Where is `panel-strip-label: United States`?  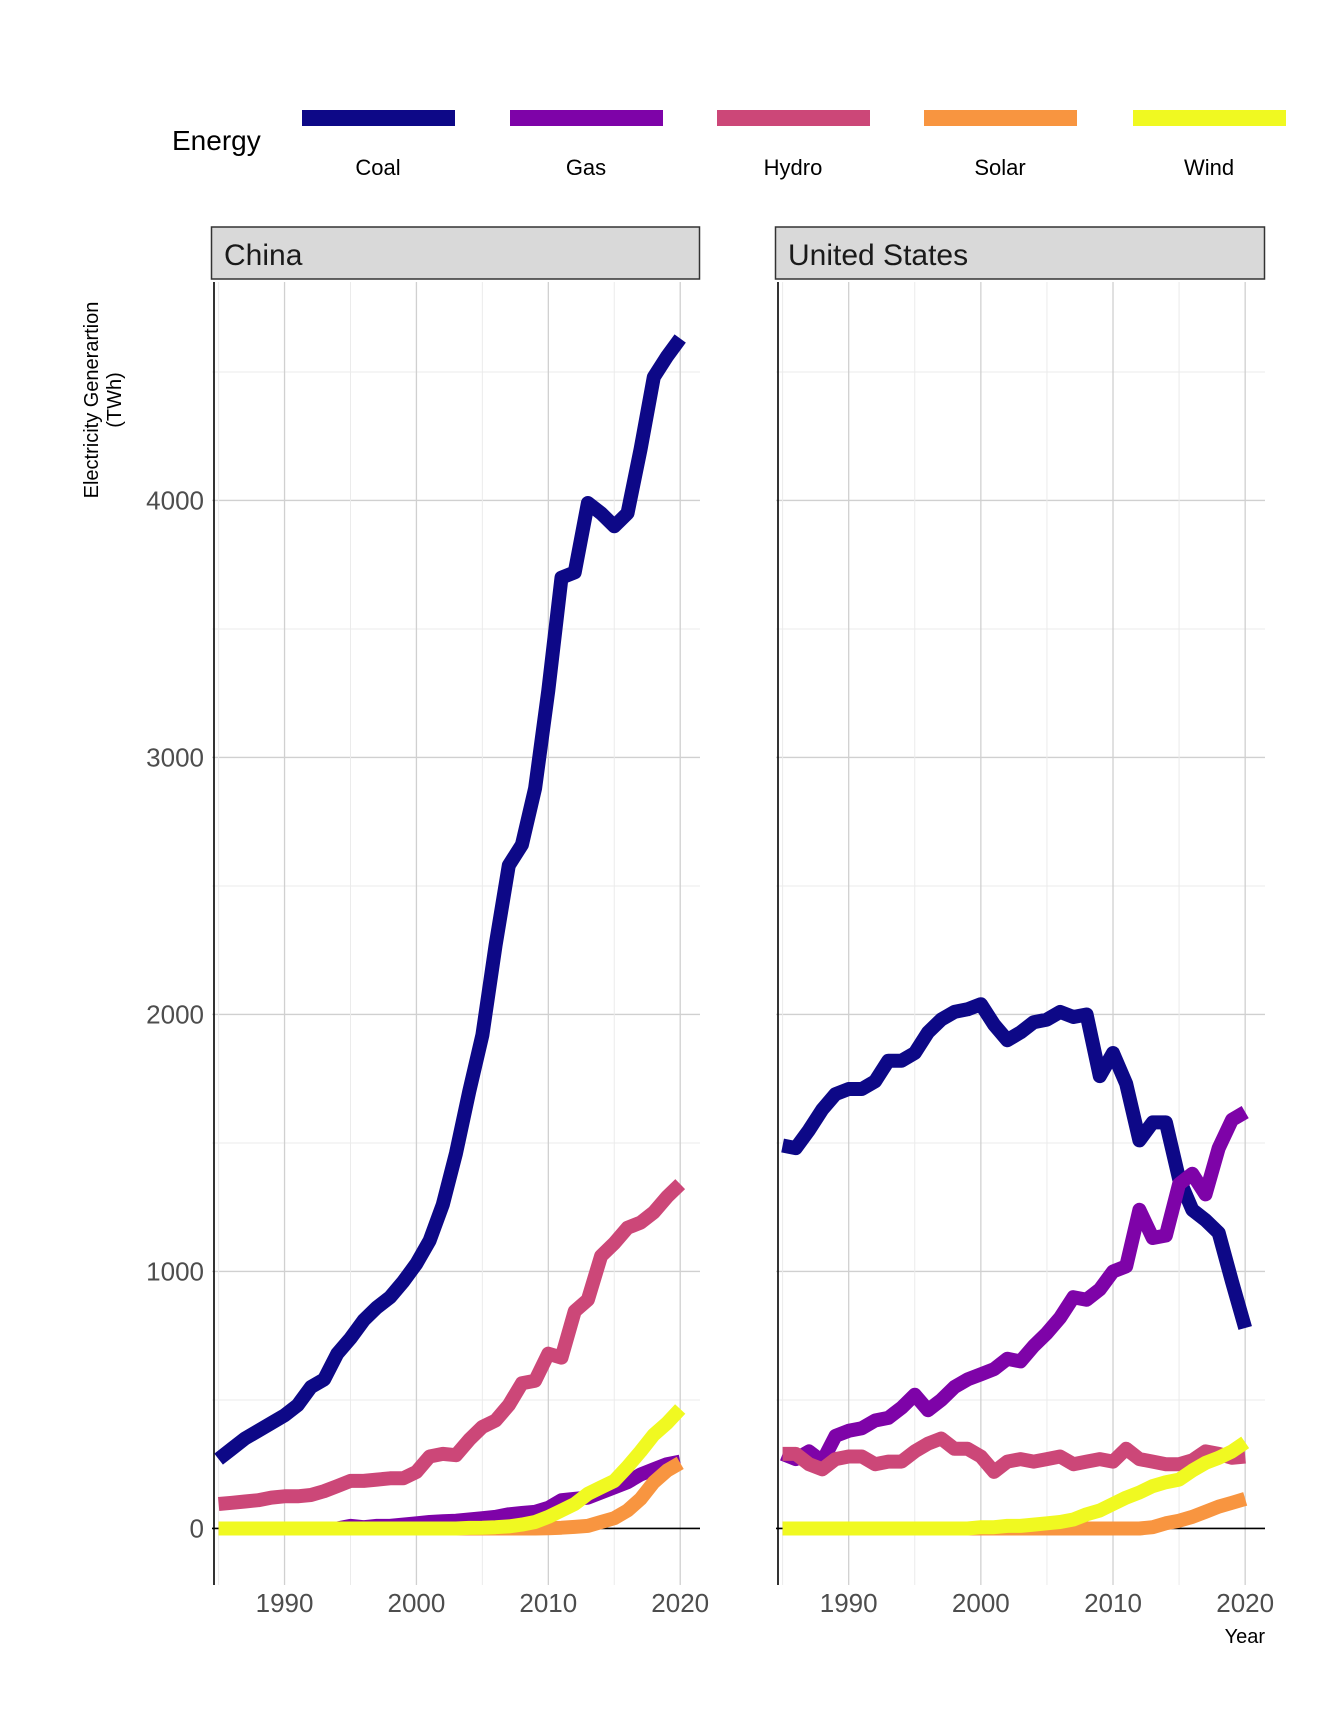 panel-strip-label: United States is located at coordinates (878, 255).